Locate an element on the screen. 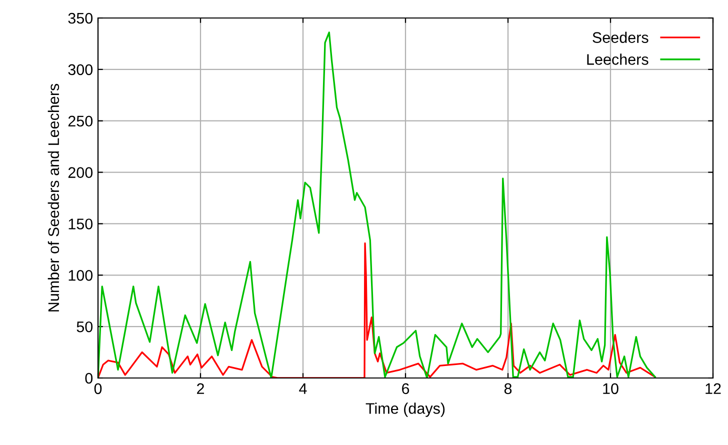 The height and width of the screenshot is (445, 728). y-axis-title: Number of Seeders and Leechers is located at coordinates (54, 198).